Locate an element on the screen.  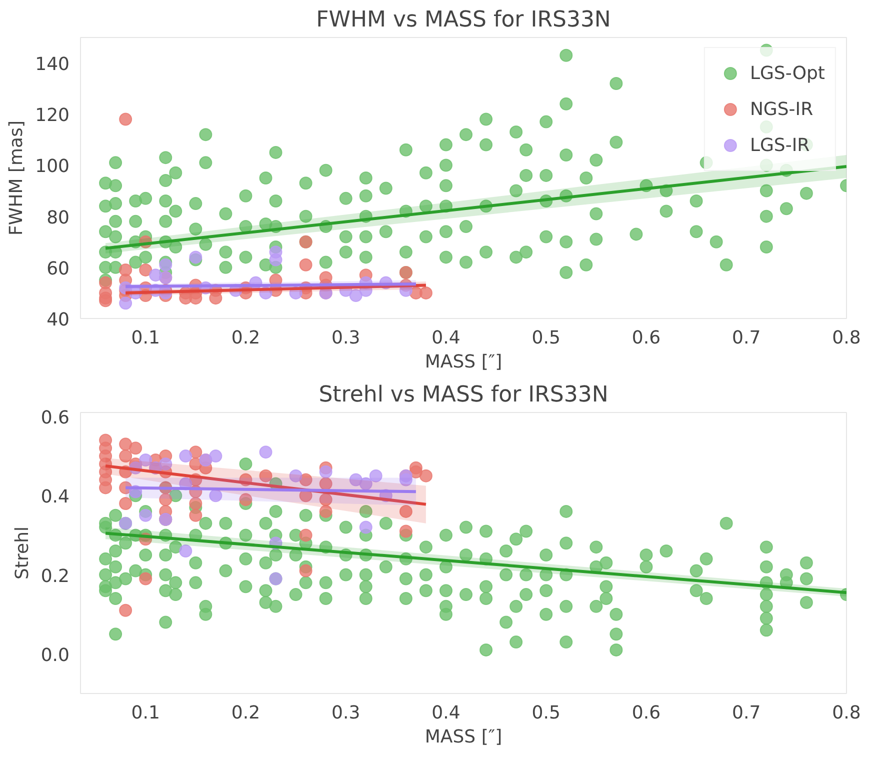
y-tick-label: 60 is located at coordinates (58, 269).